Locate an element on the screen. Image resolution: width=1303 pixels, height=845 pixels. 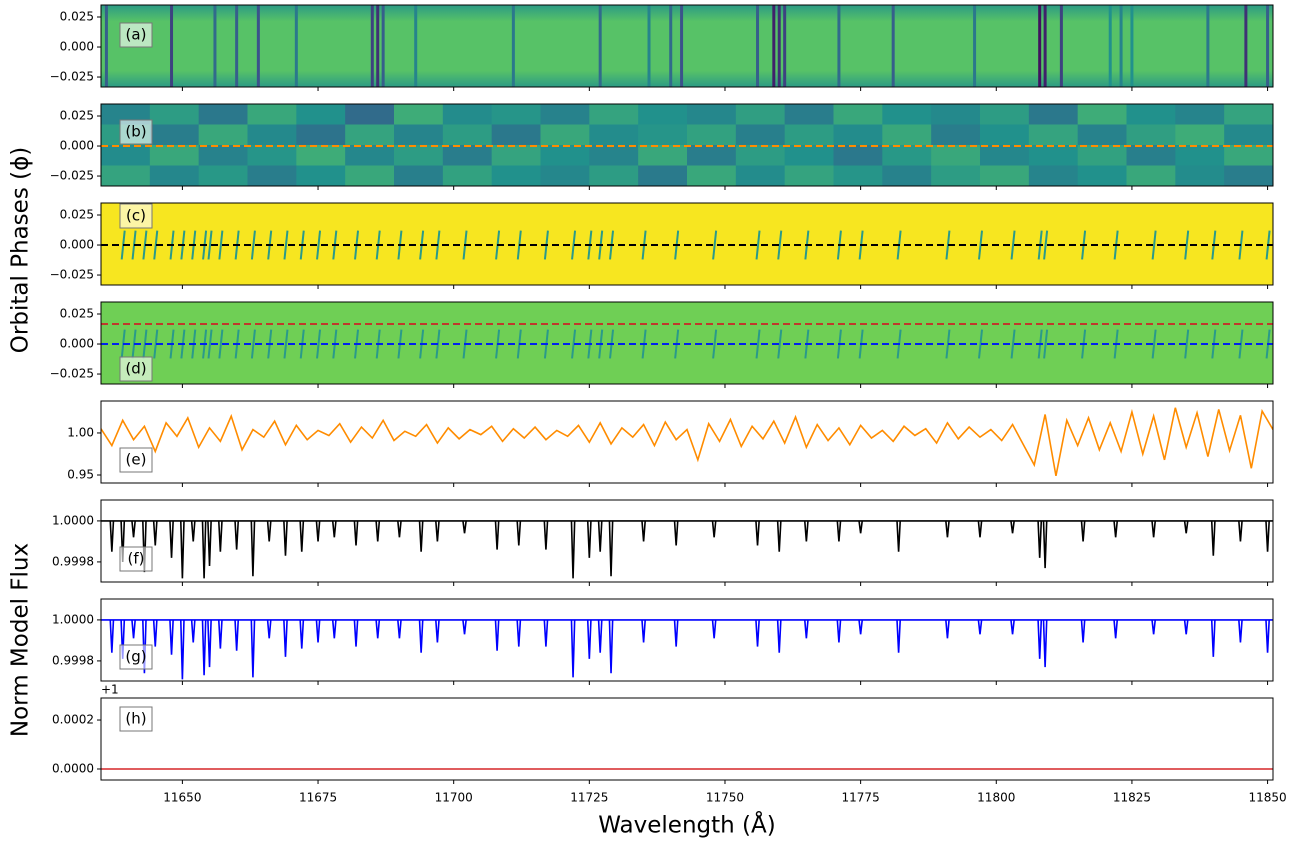
y-tick-label: 0.95 is located at coordinates (80, 475).